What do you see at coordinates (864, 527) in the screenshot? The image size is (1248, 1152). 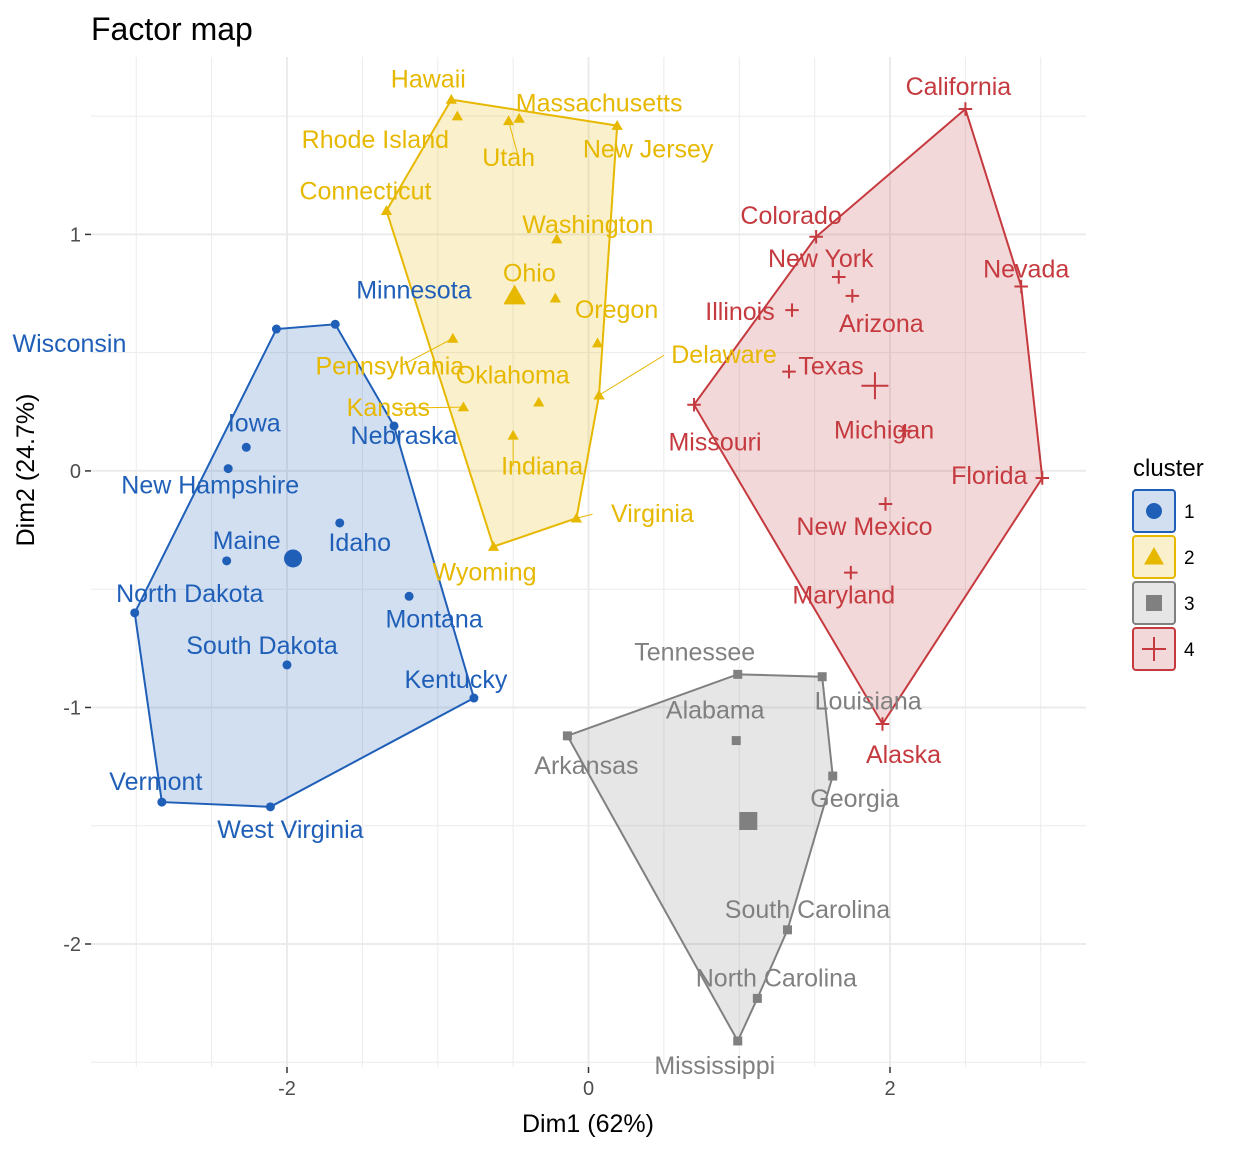 I see `point-label: New Mexico` at bounding box center [864, 527].